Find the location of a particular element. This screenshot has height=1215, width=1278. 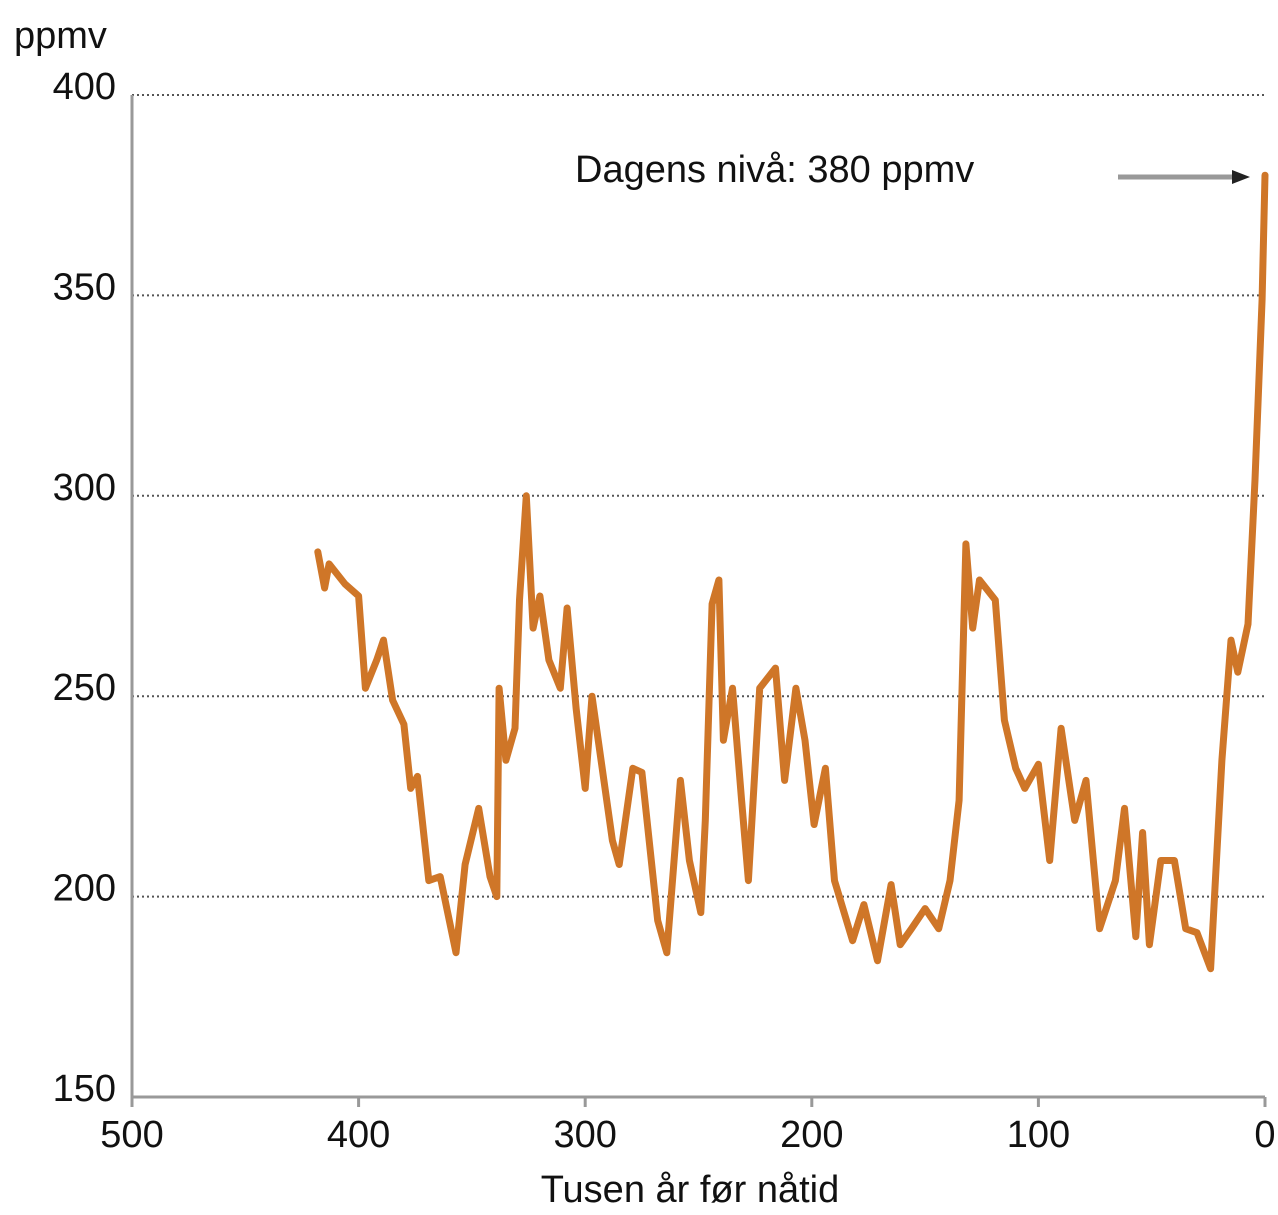

y-tick-label: 350 is located at coordinates (84, 287).